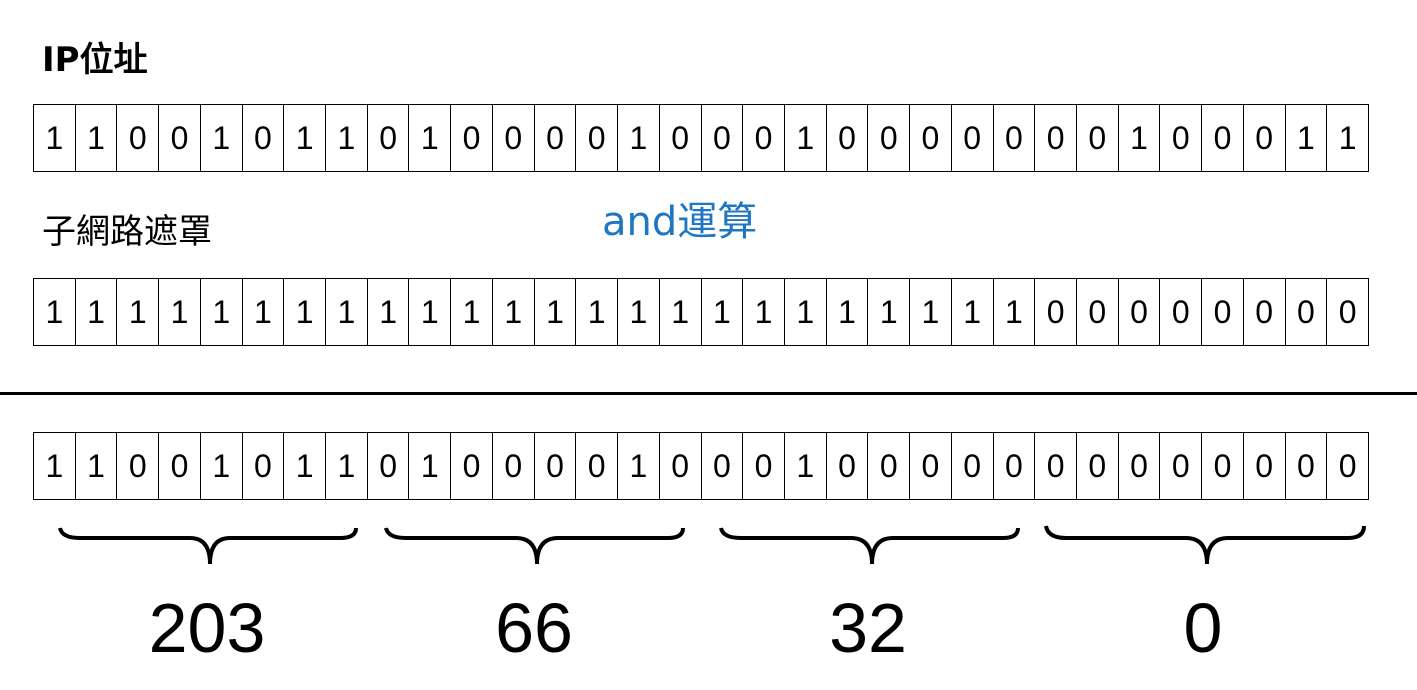 Image resolution: width=1417 pixels, height=690 pixels. Describe the element at coordinates (534, 546) in the screenshot. I see `octet-2-brace` at that location.